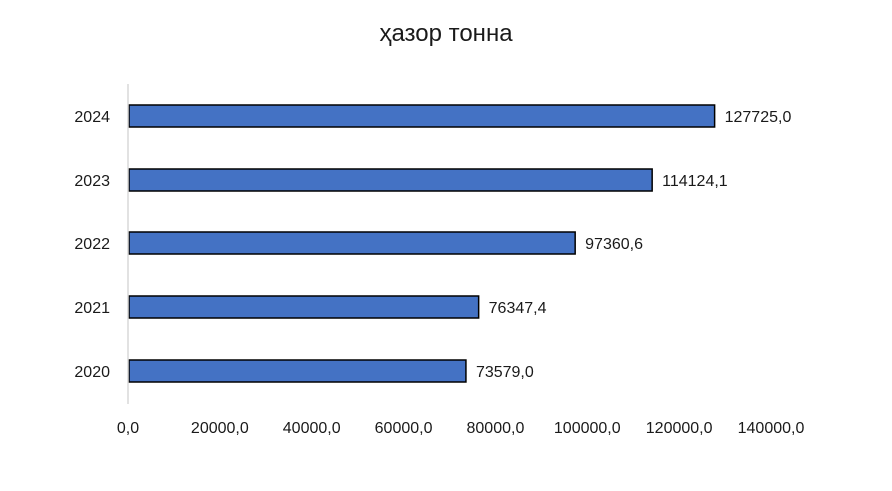 The image size is (892, 491). What do you see at coordinates (297, 371) in the screenshot?
I see `bar-2020` at bounding box center [297, 371].